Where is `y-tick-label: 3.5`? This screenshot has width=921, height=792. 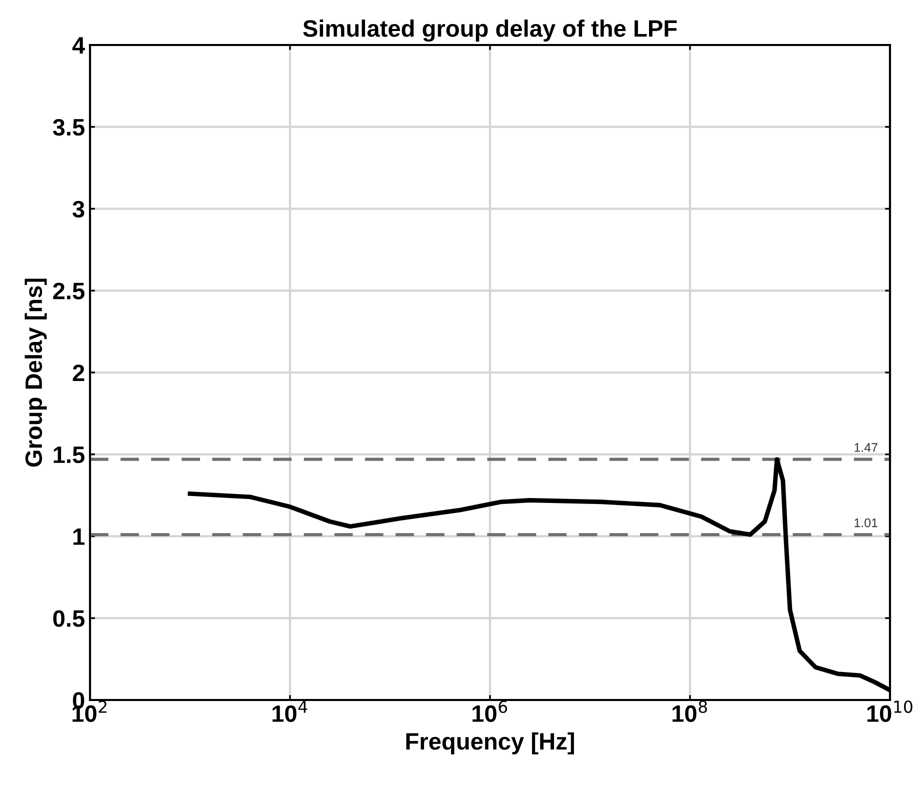 y-tick-label: 3.5 is located at coordinates (68, 127).